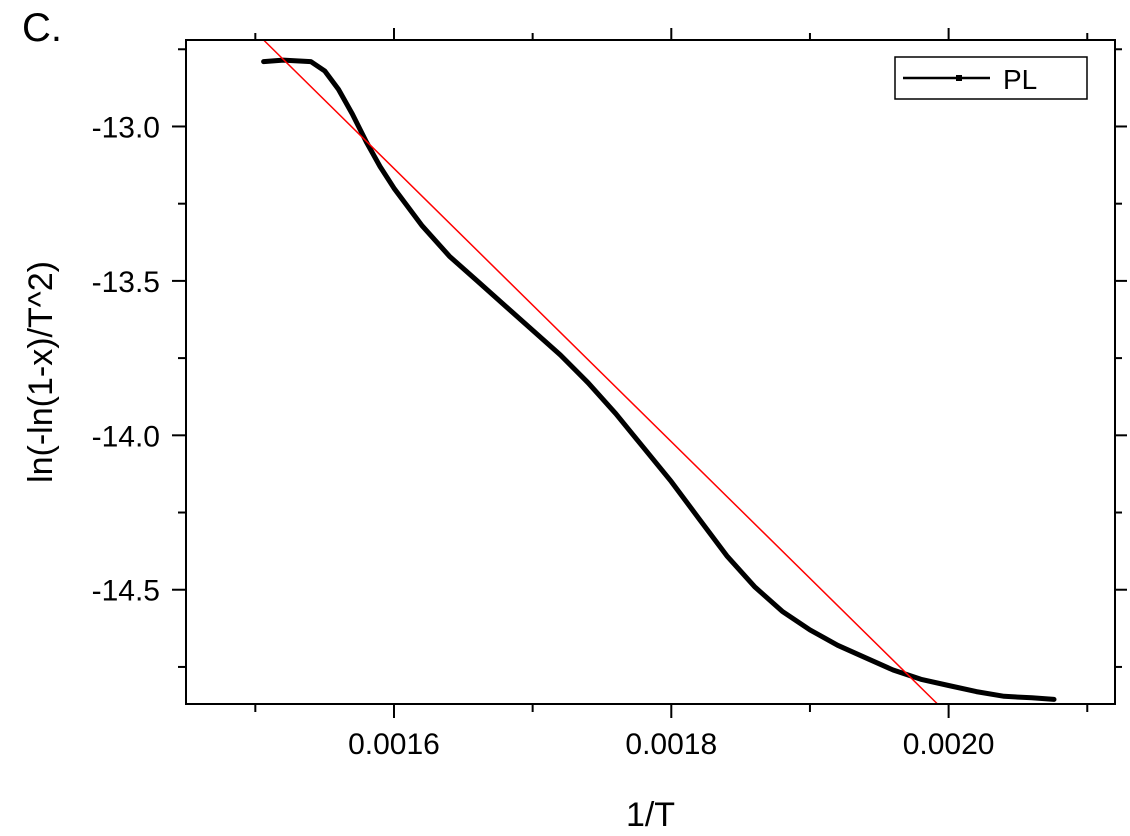 The image size is (1130, 836). What do you see at coordinates (671, 744) in the screenshot?
I see `x-tick-label: 0.0018` at bounding box center [671, 744].